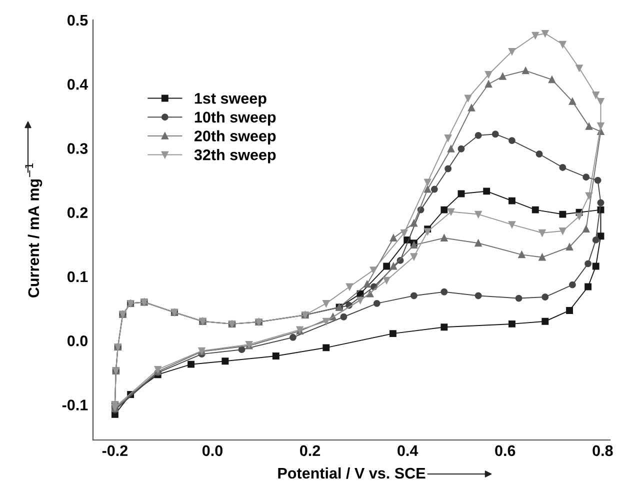  Describe the element at coordinates (78, 84) in the screenshot. I see `y-tick-label: 0.4` at that location.